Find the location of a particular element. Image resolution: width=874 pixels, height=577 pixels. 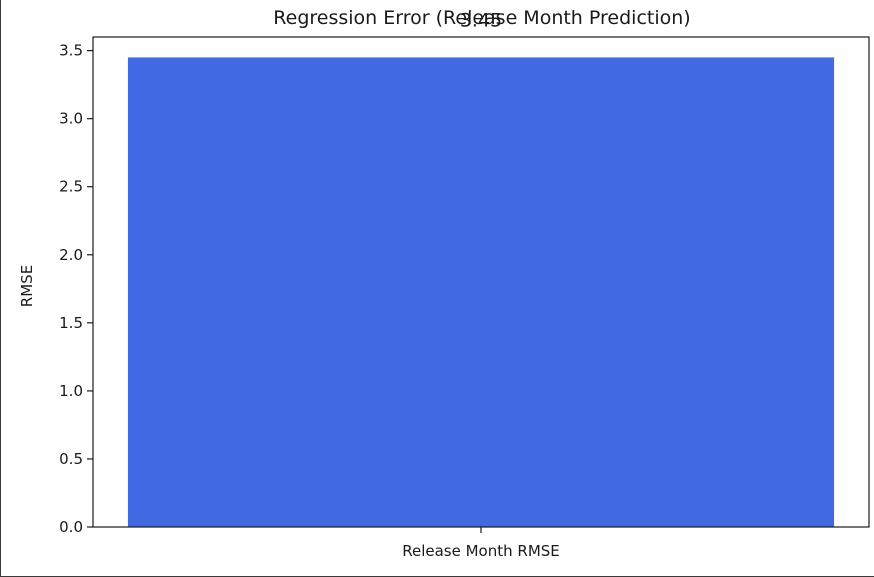

x-axis: Release Month RMSE is located at coordinates (481, 543).